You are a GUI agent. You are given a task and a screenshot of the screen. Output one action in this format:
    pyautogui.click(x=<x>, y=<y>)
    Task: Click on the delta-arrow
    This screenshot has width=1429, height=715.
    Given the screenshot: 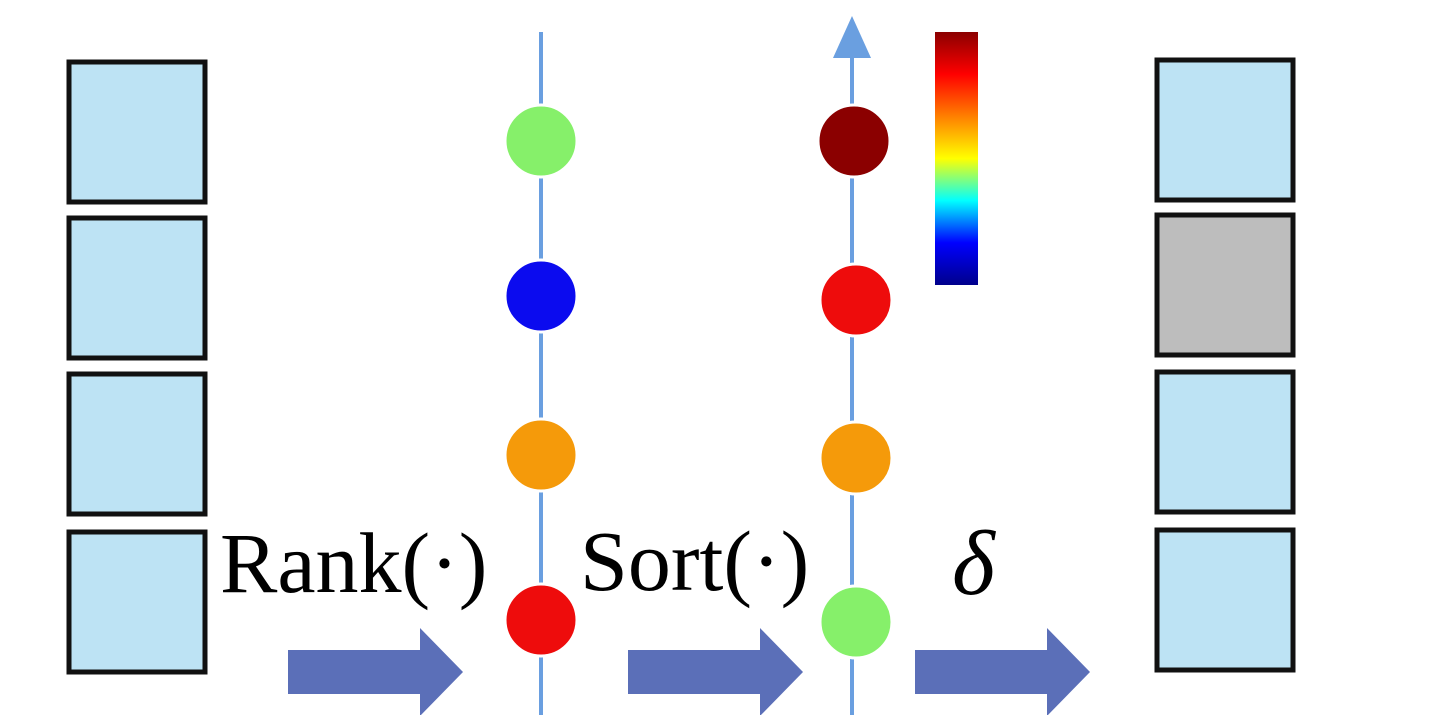 What is the action you would take?
    pyautogui.click(x=1002, y=671)
    